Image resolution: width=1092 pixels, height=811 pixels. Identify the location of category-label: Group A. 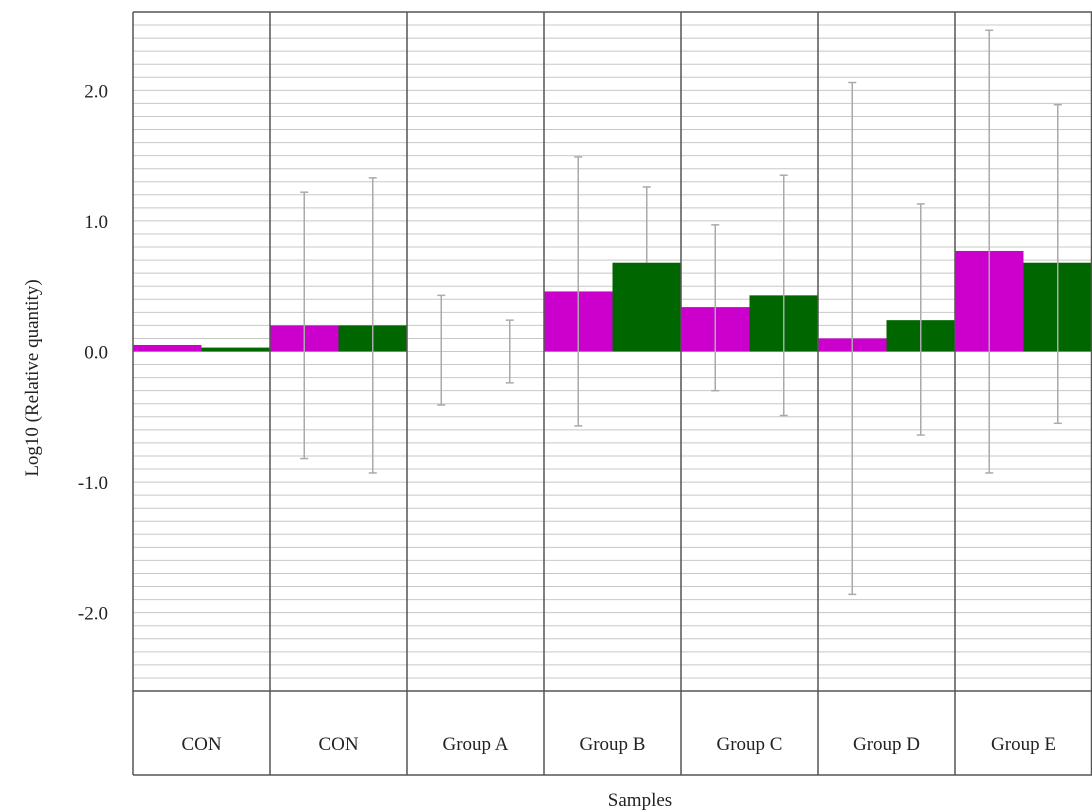
(476, 744).